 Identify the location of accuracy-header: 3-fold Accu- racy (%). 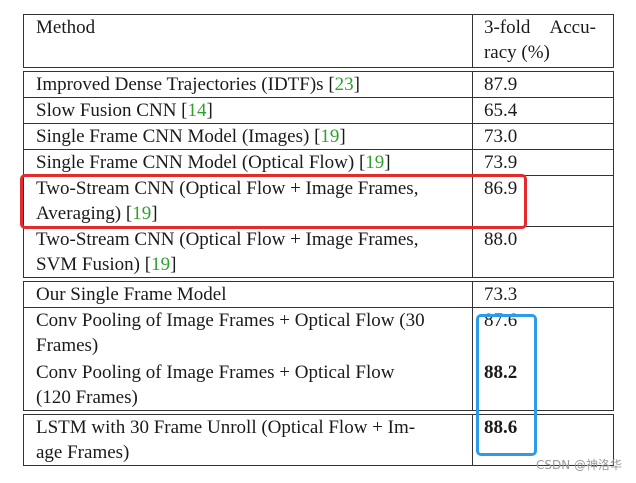
(543, 41).